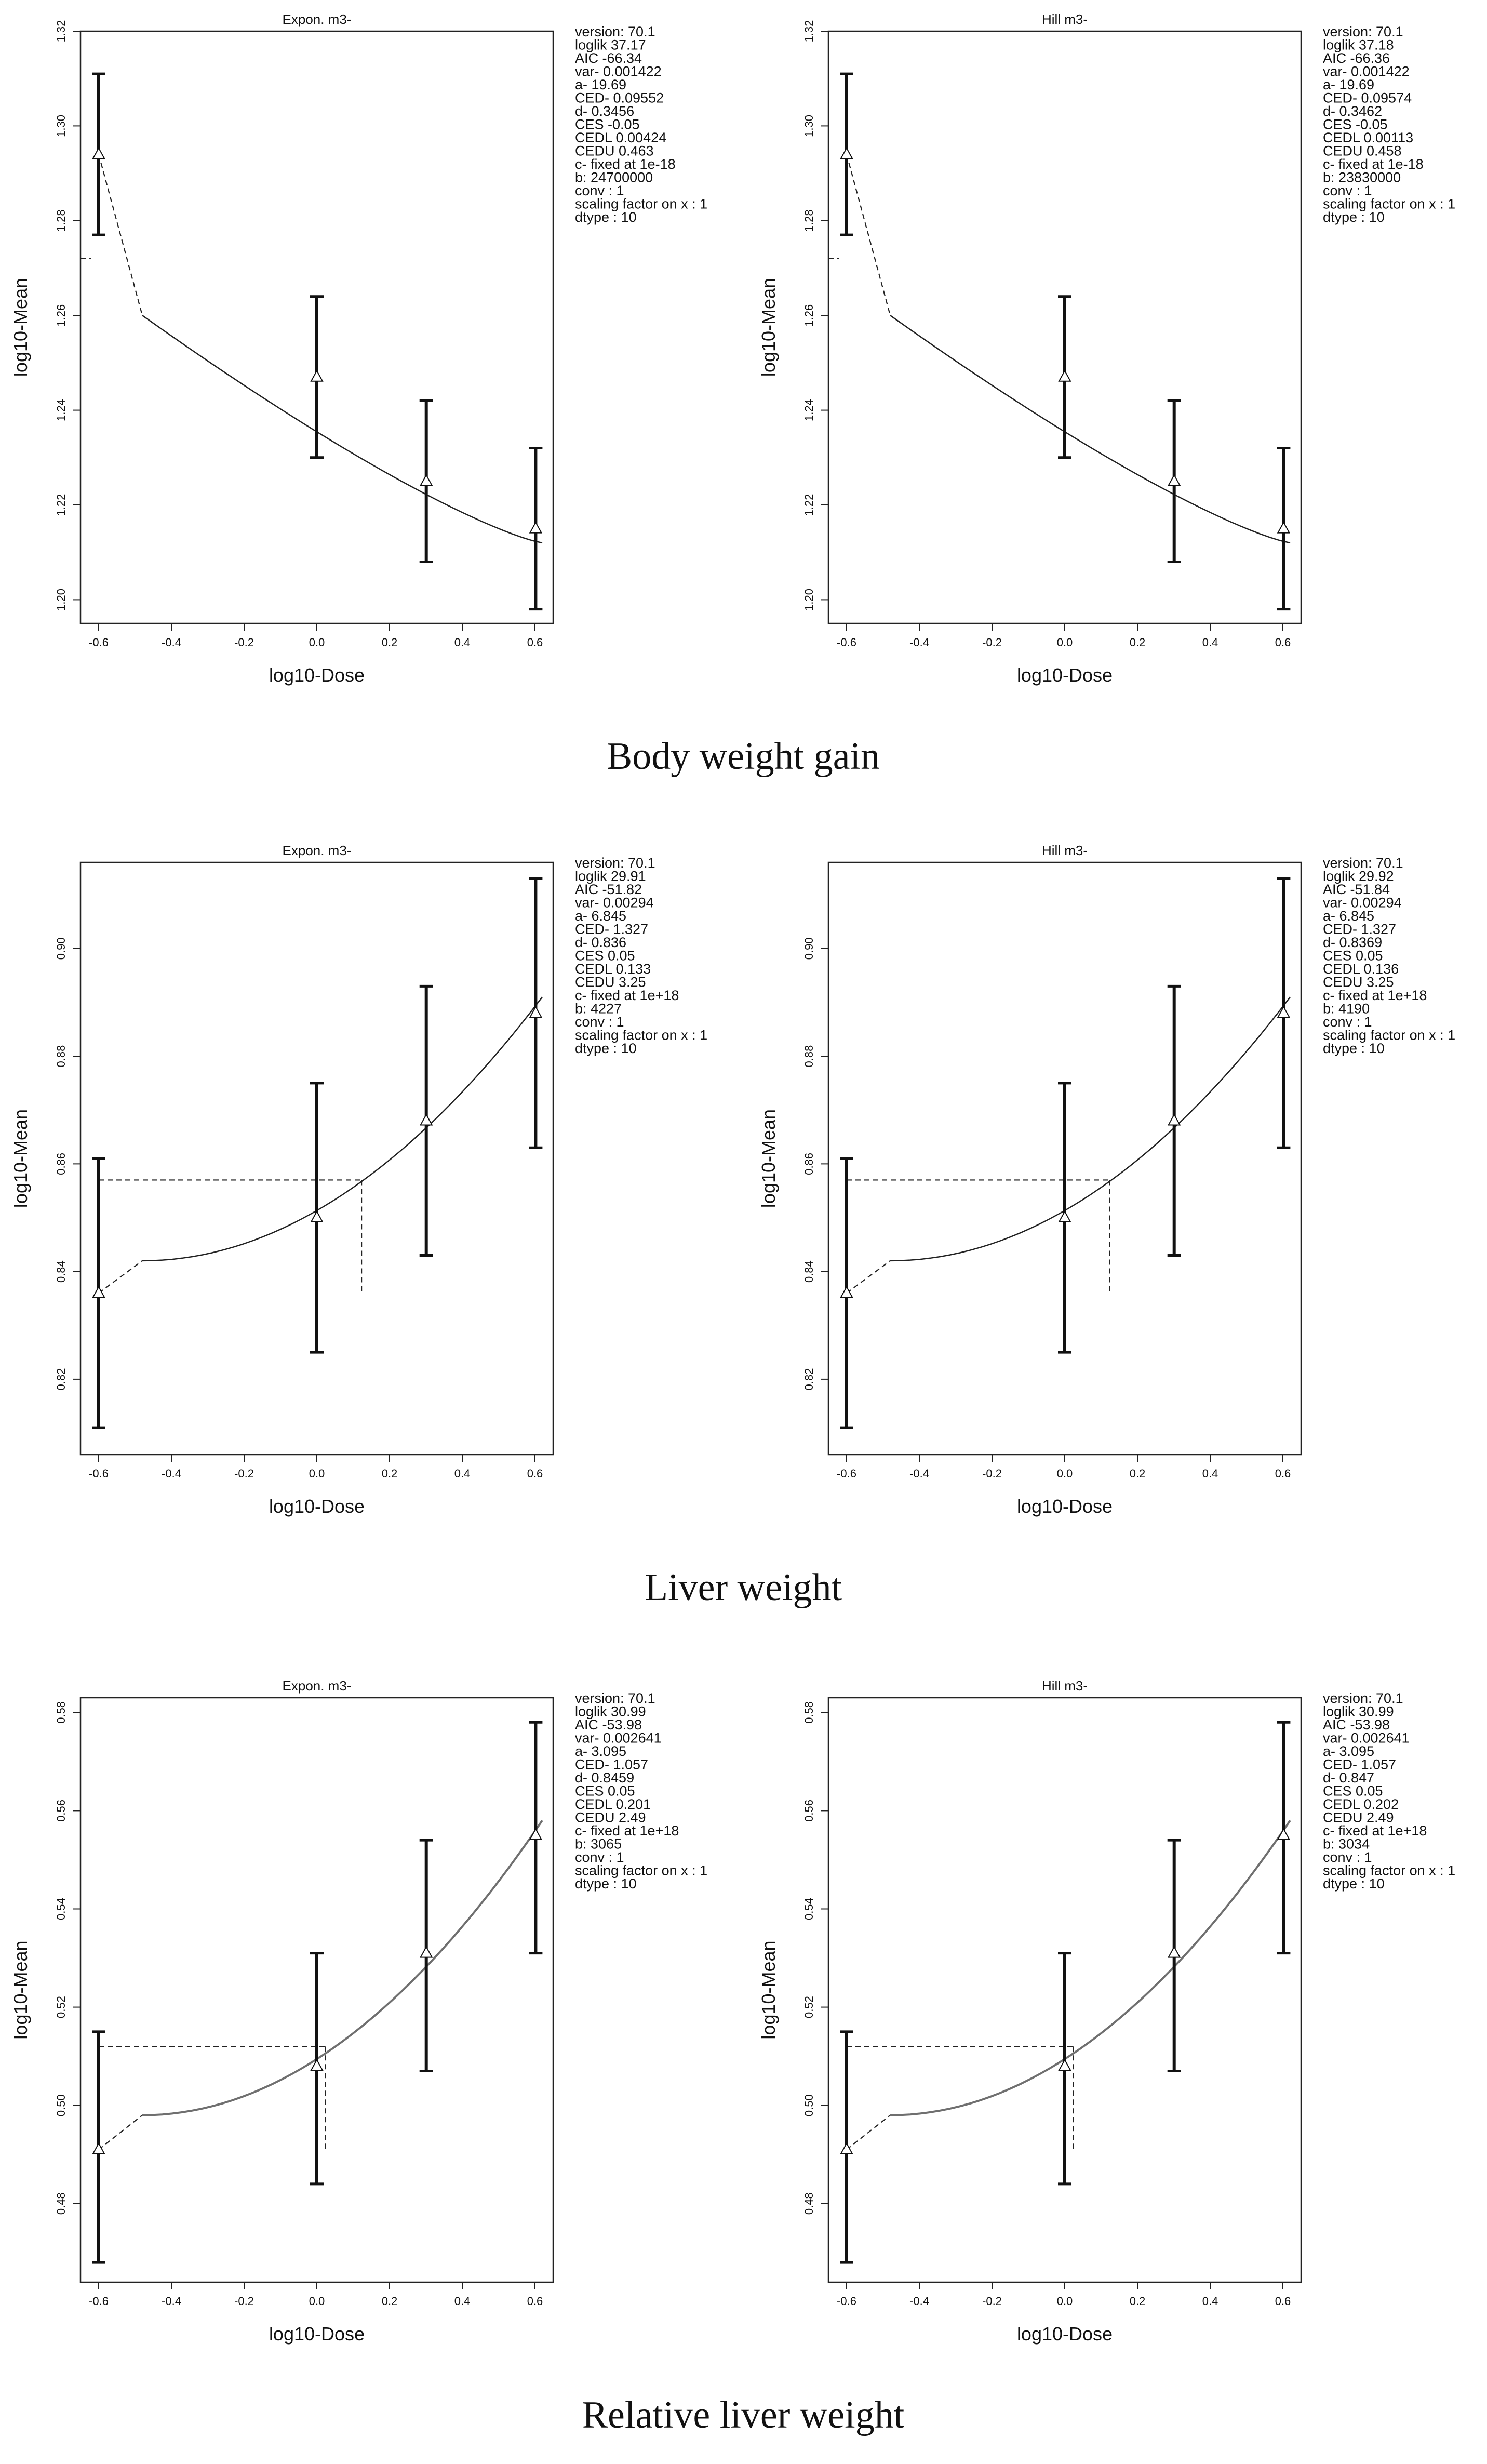  What do you see at coordinates (613, 969) in the screenshot?
I see `param-line: CEDL 0.133` at bounding box center [613, 969].